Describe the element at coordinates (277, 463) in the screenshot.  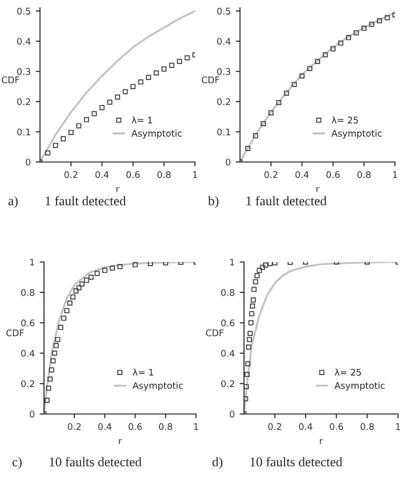
I see `text: d) 10 faults detected` at that location.